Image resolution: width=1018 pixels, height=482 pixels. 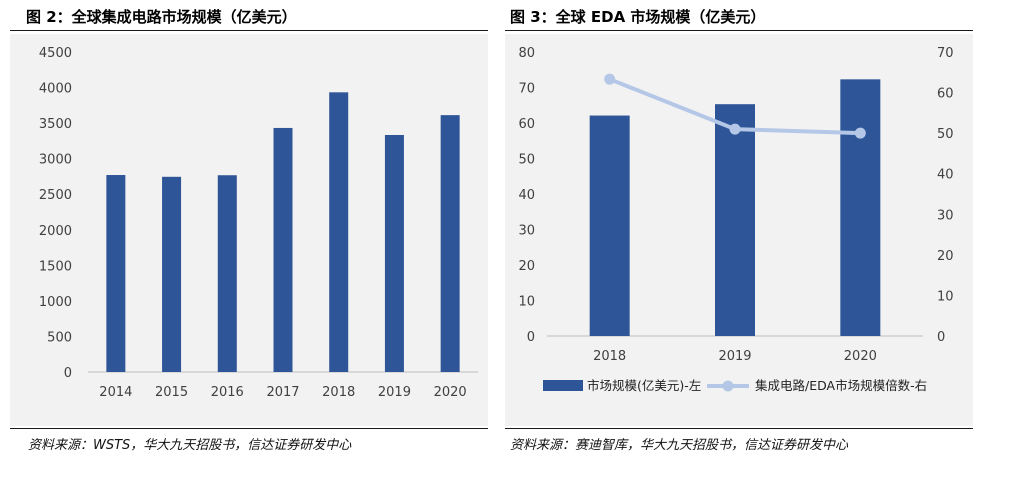 I want to click on y-right-tick-label: 20, so click(x=945, y=256).